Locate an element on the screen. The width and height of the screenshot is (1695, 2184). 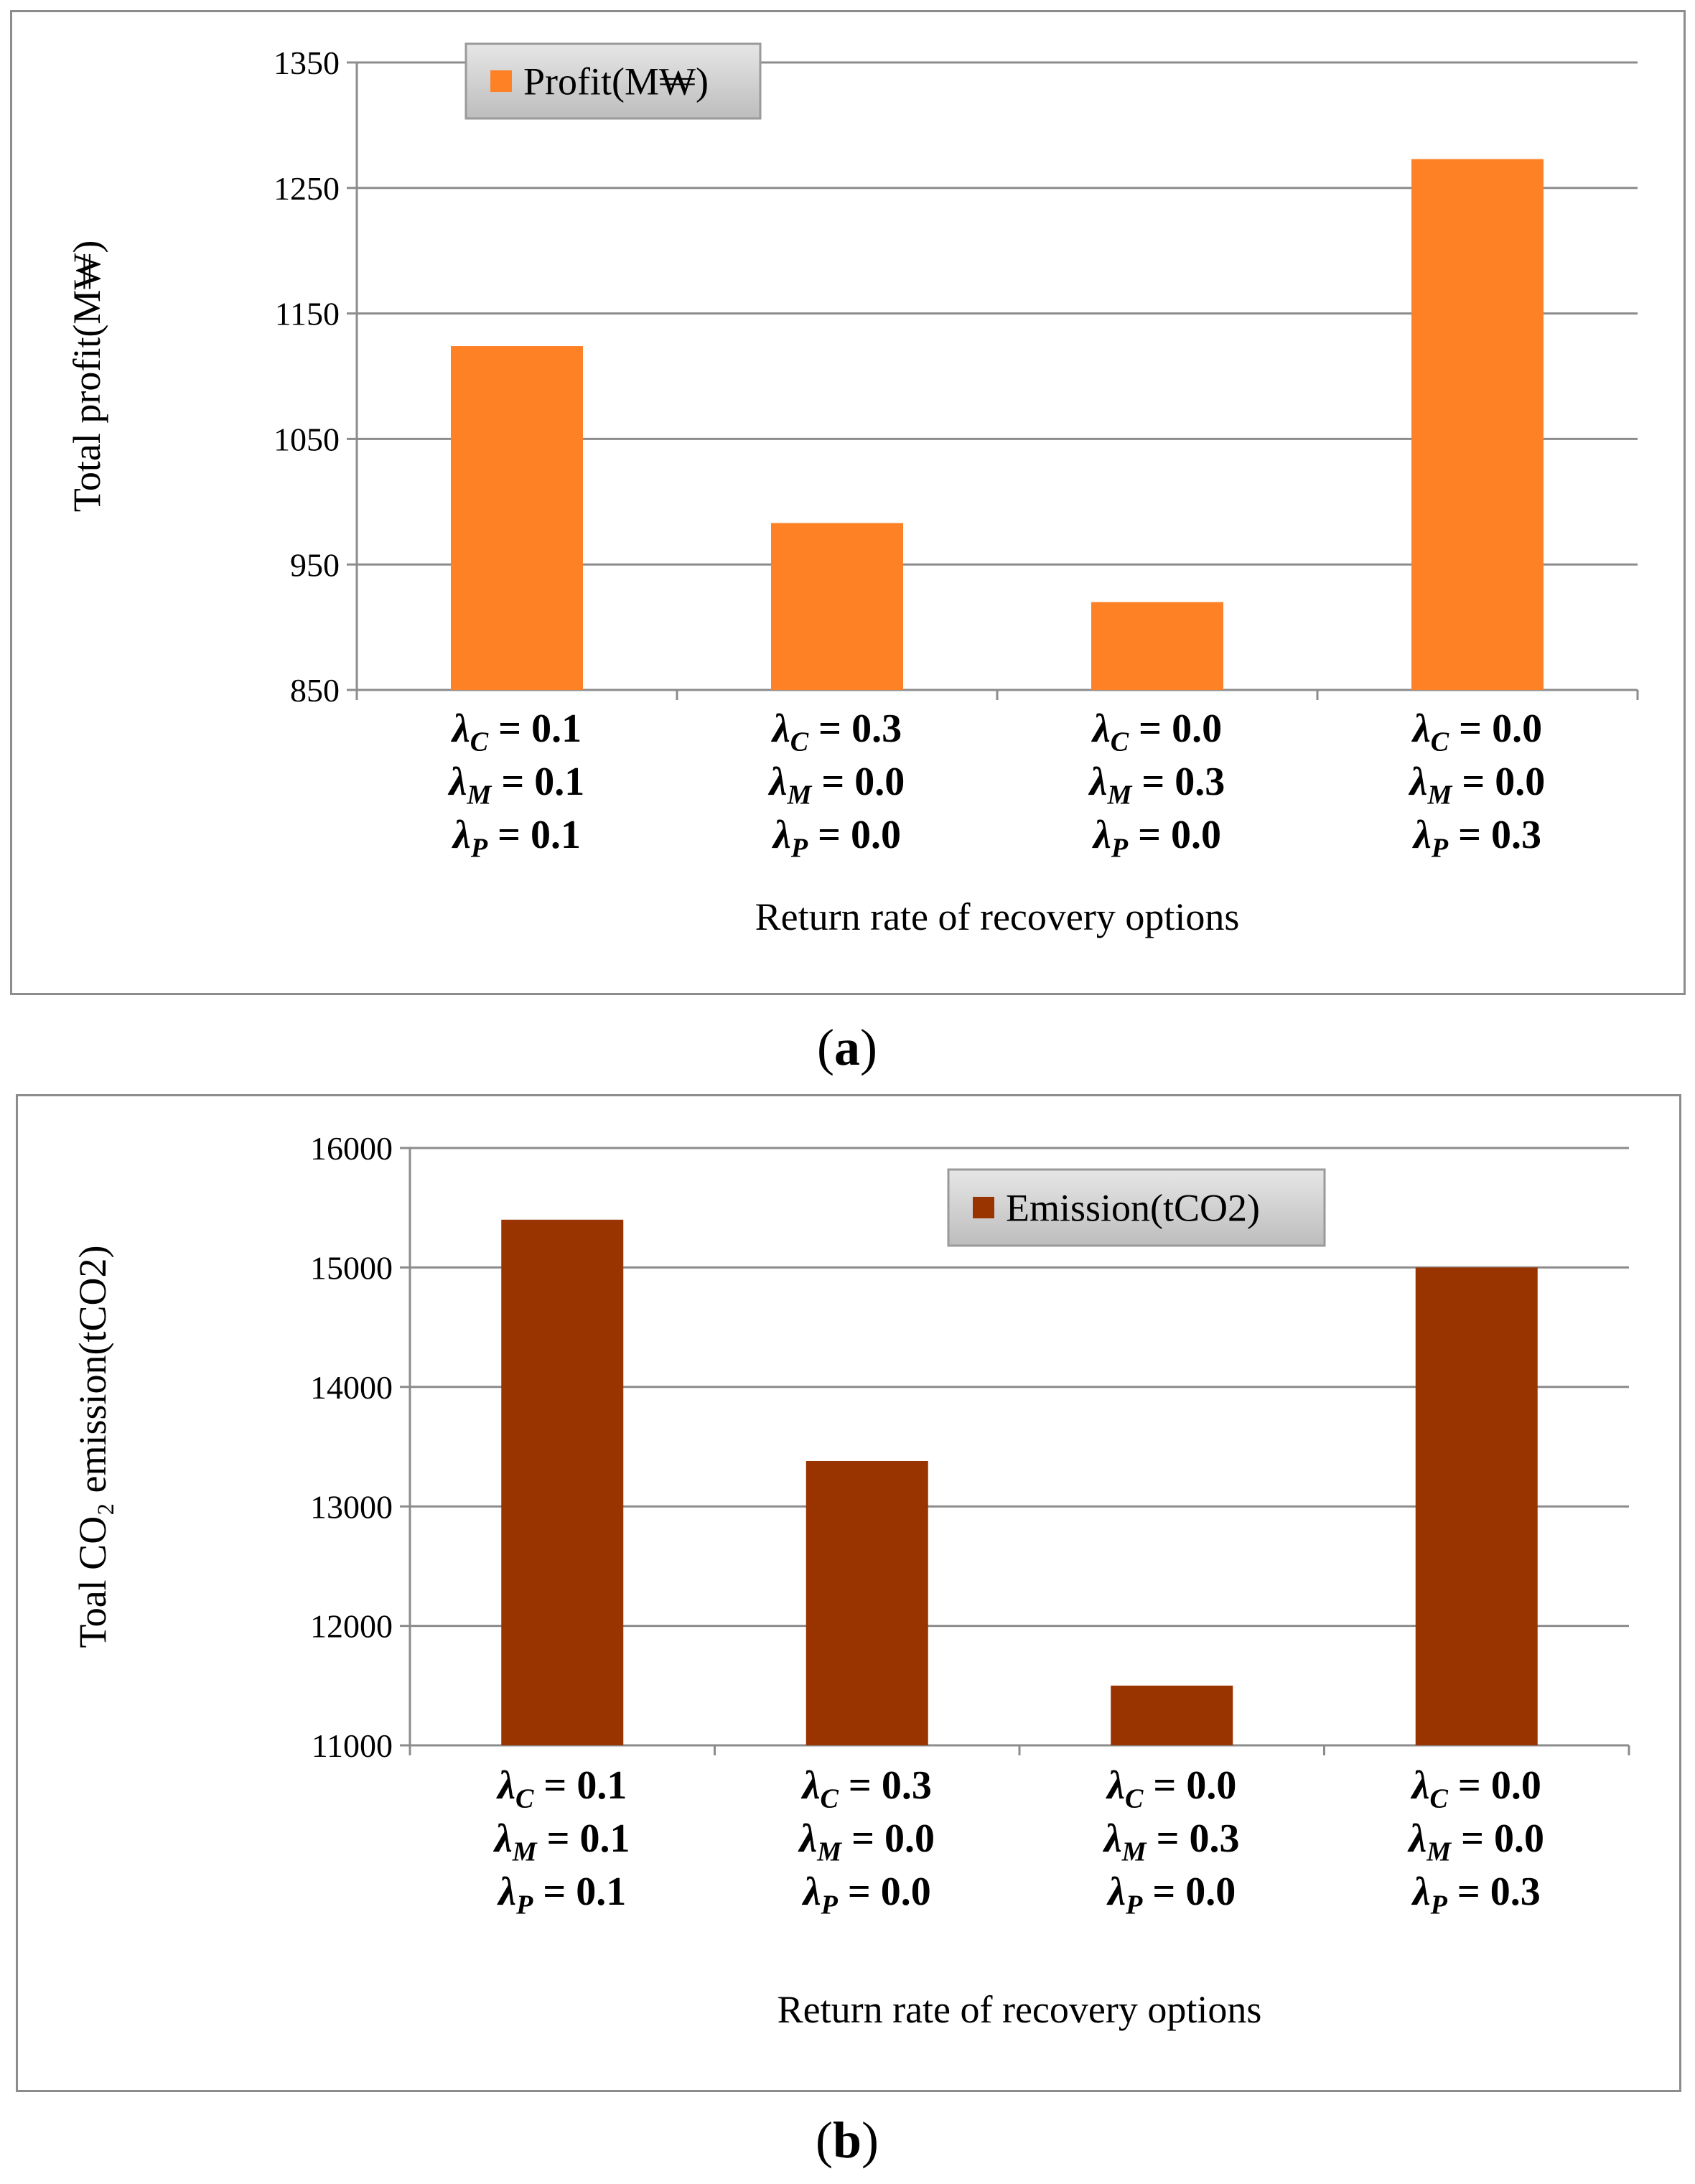
chart-b-y-tick-label: 13000 is located at coordinates (351, 1506).